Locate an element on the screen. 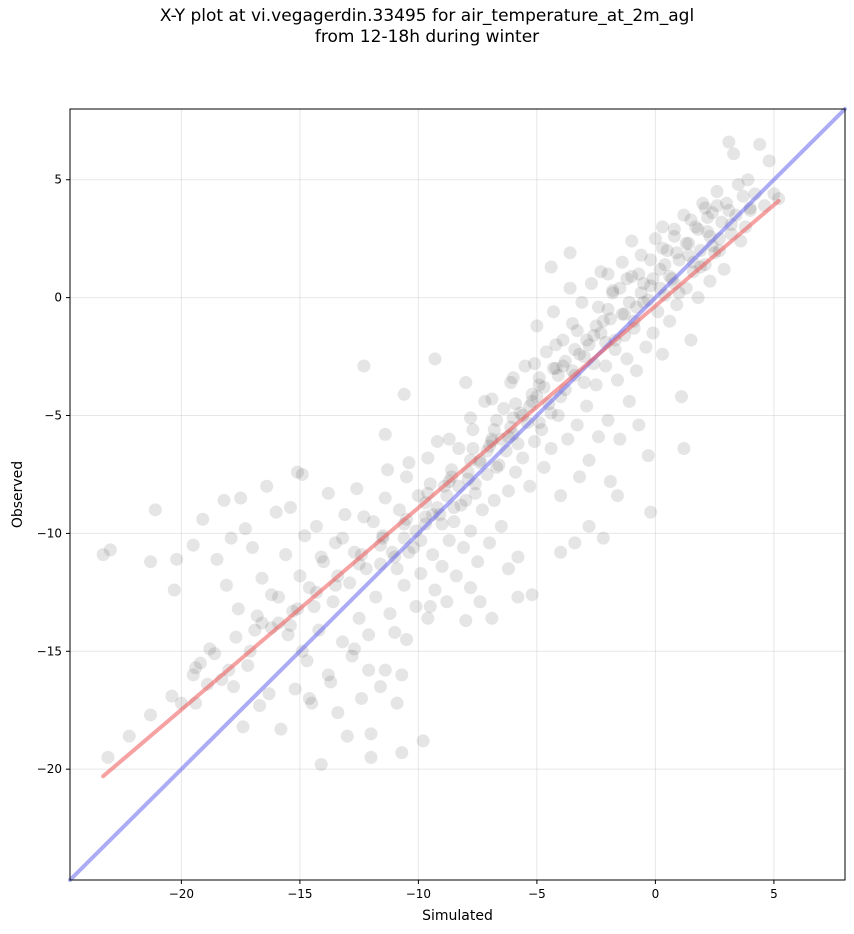 The width and height of the screenshot is (854, 934). x-tick-label: −20 is located at coordinates (181, 894).